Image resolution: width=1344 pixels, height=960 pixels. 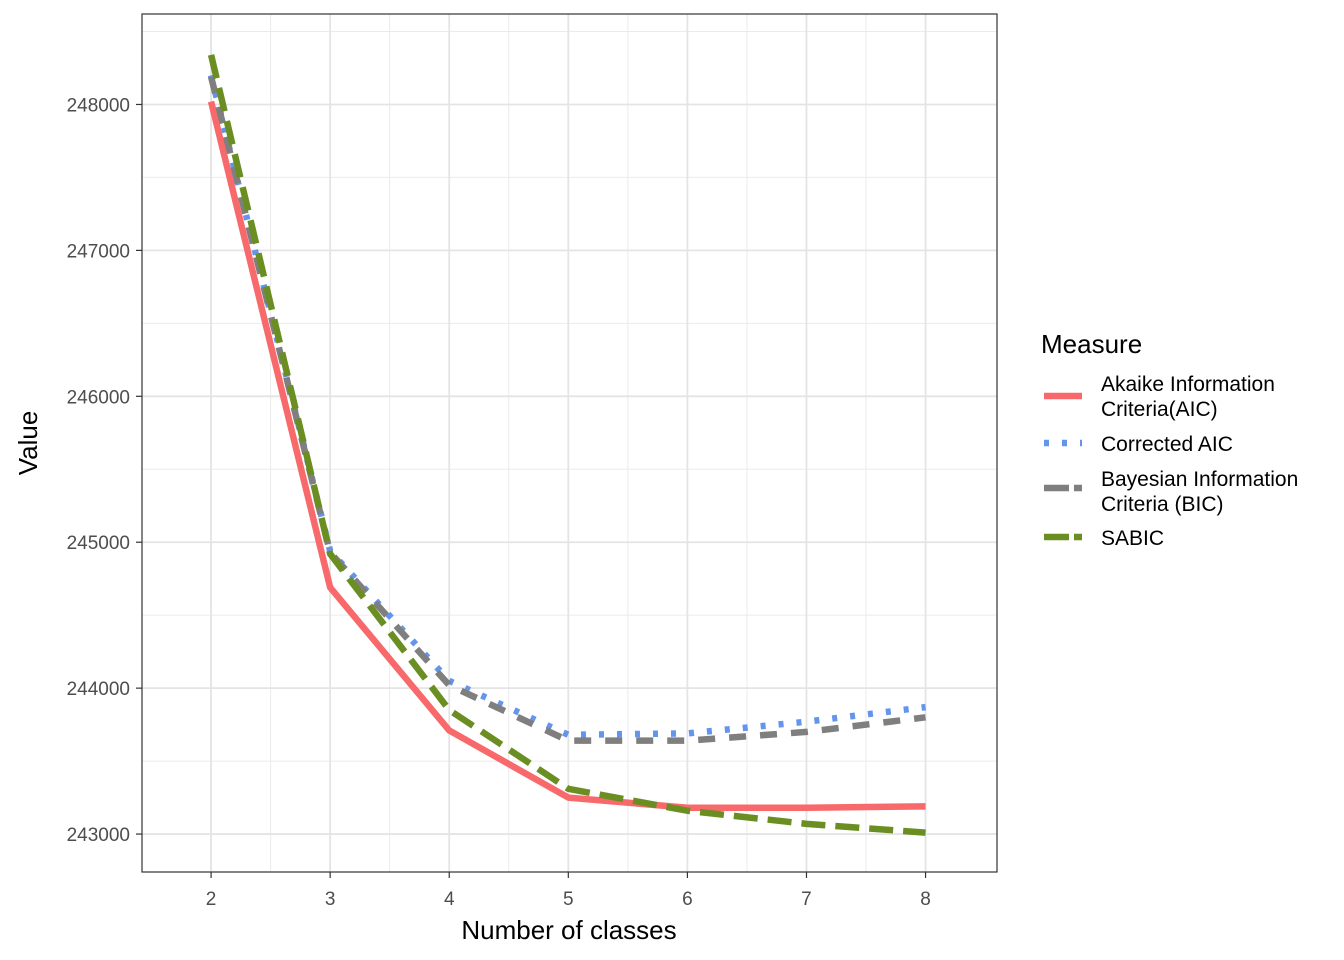 What do you see at coordinates (98, 251) in the screenshot?
I see `y-tick-label: 247000` at bounding box center [98, 251].